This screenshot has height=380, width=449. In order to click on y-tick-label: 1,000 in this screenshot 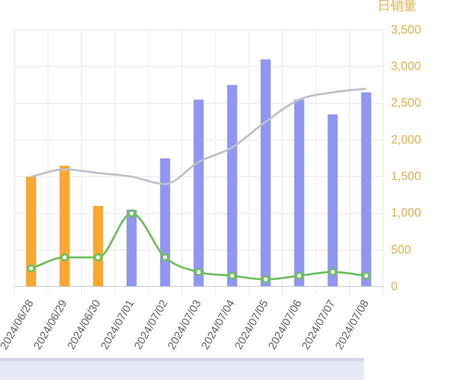, I will do `click(406, 213)`.